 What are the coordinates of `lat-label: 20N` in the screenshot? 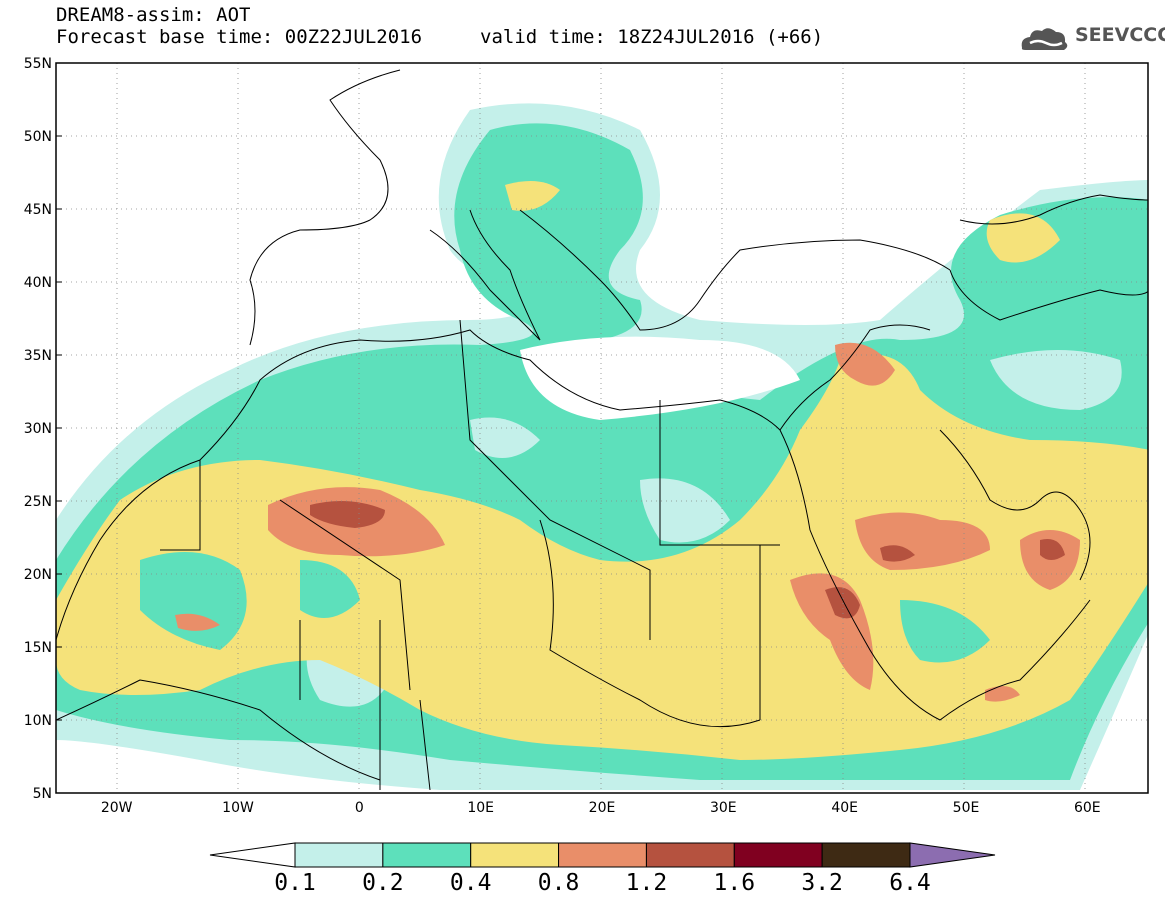 It's located at (38, 575).